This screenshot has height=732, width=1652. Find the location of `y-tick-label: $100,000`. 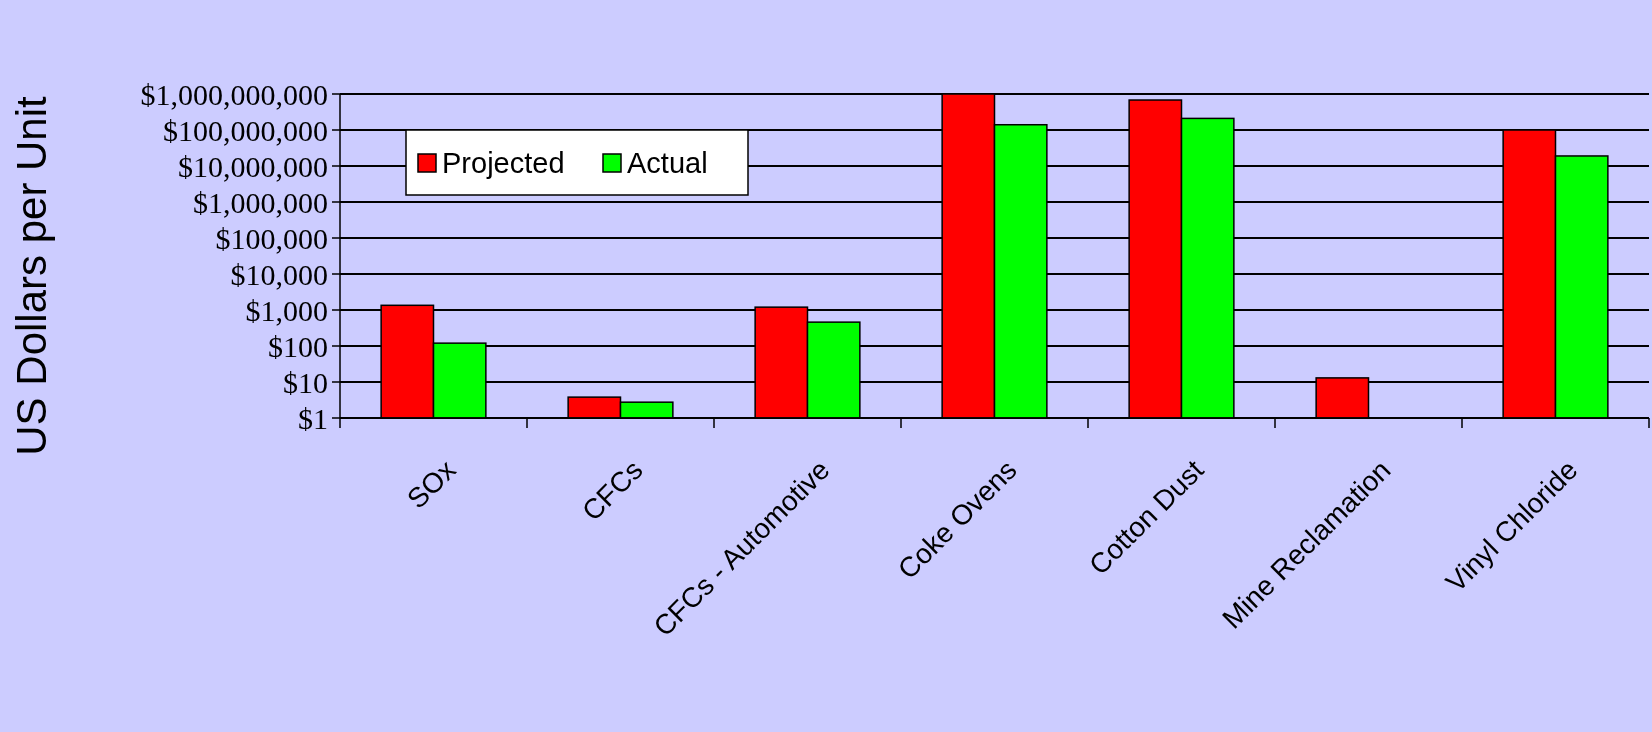

y-tick-label: $100,000 is located at coordinates (271, 238).